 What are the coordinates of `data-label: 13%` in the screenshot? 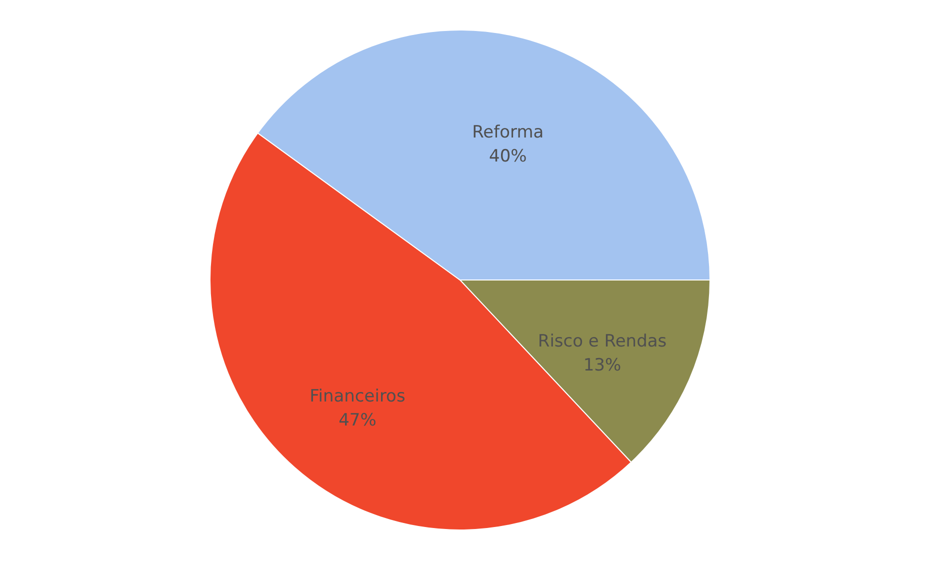 It's located at (602, 366).